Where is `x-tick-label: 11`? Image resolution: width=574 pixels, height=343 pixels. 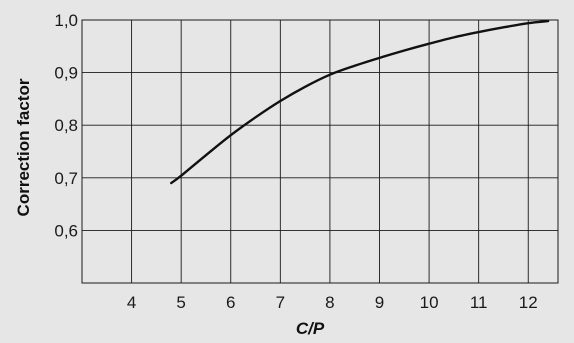 x-tick-label: 11 is located at coordinates (479, 302).